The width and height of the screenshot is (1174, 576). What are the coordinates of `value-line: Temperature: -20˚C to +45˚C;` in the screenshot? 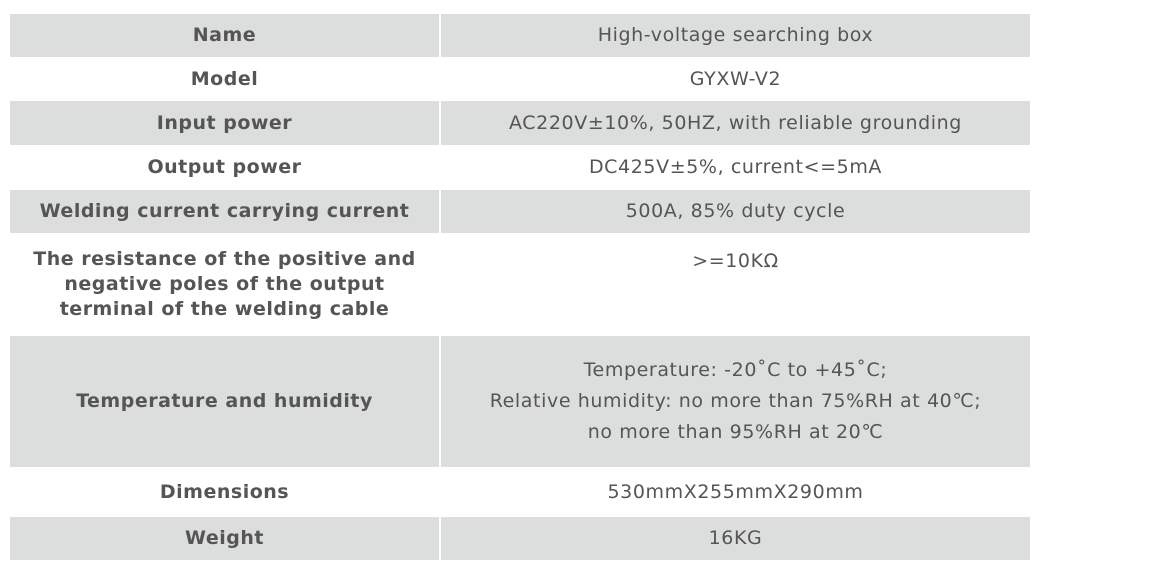 It's located at (735, 370).